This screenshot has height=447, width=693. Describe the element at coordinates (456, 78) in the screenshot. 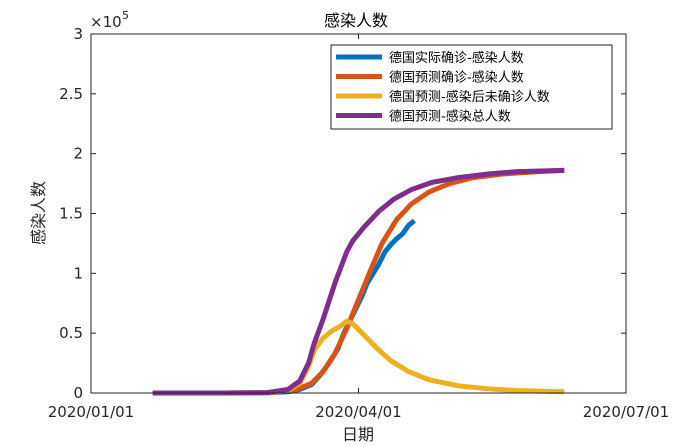

I see `legend-label-1: 德国预测确诊-感染人数` at that location.